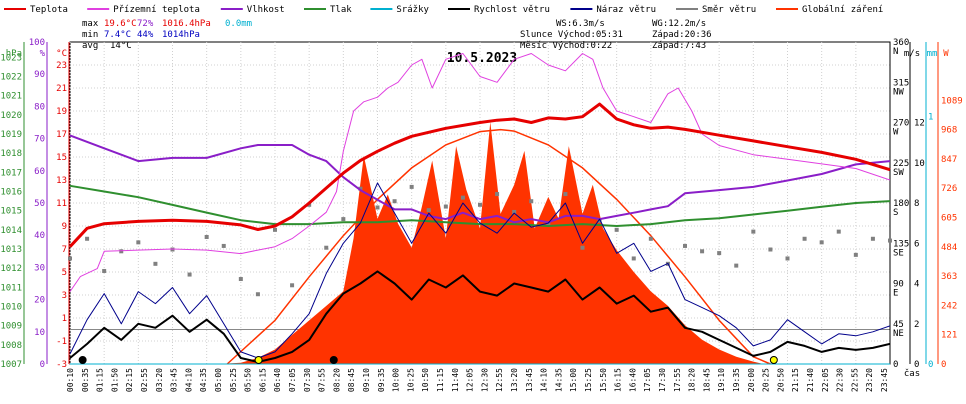 The image size is (966, 404). Describe the element at coordinates (61, 89) in the screenshot. I see `axis-temp-tick: 21` at that location.